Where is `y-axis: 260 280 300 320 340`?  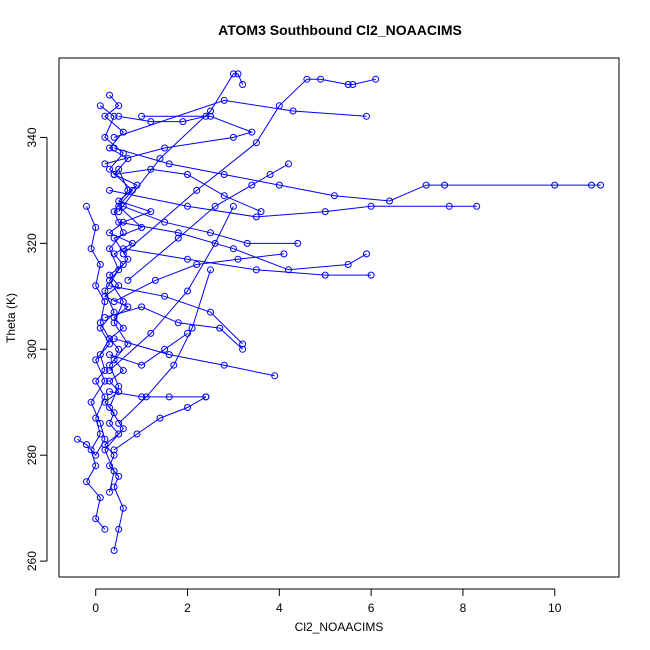 y-axis: 260 280 300 320 340 is located at coordinates (36, 349).